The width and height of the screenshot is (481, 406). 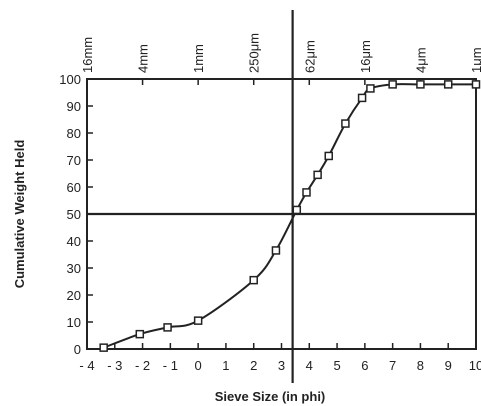 What do you see at coordinates (74, 214) in the screenshot?
I see `y-tick-label: 50` at bounding box center [74, 214].